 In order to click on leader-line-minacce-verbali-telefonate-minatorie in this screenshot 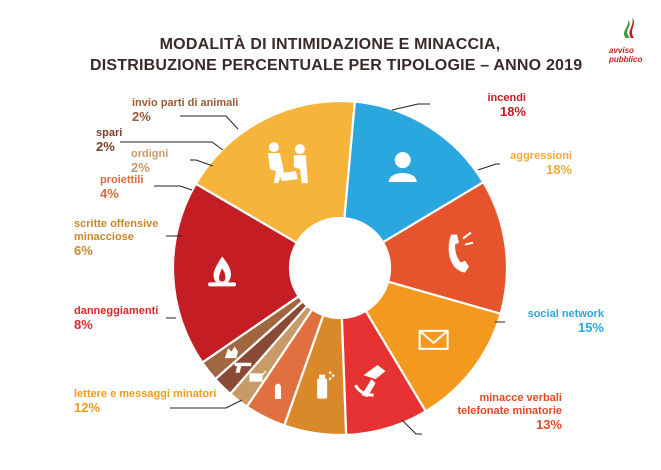, I will do `click(411, 427)`.